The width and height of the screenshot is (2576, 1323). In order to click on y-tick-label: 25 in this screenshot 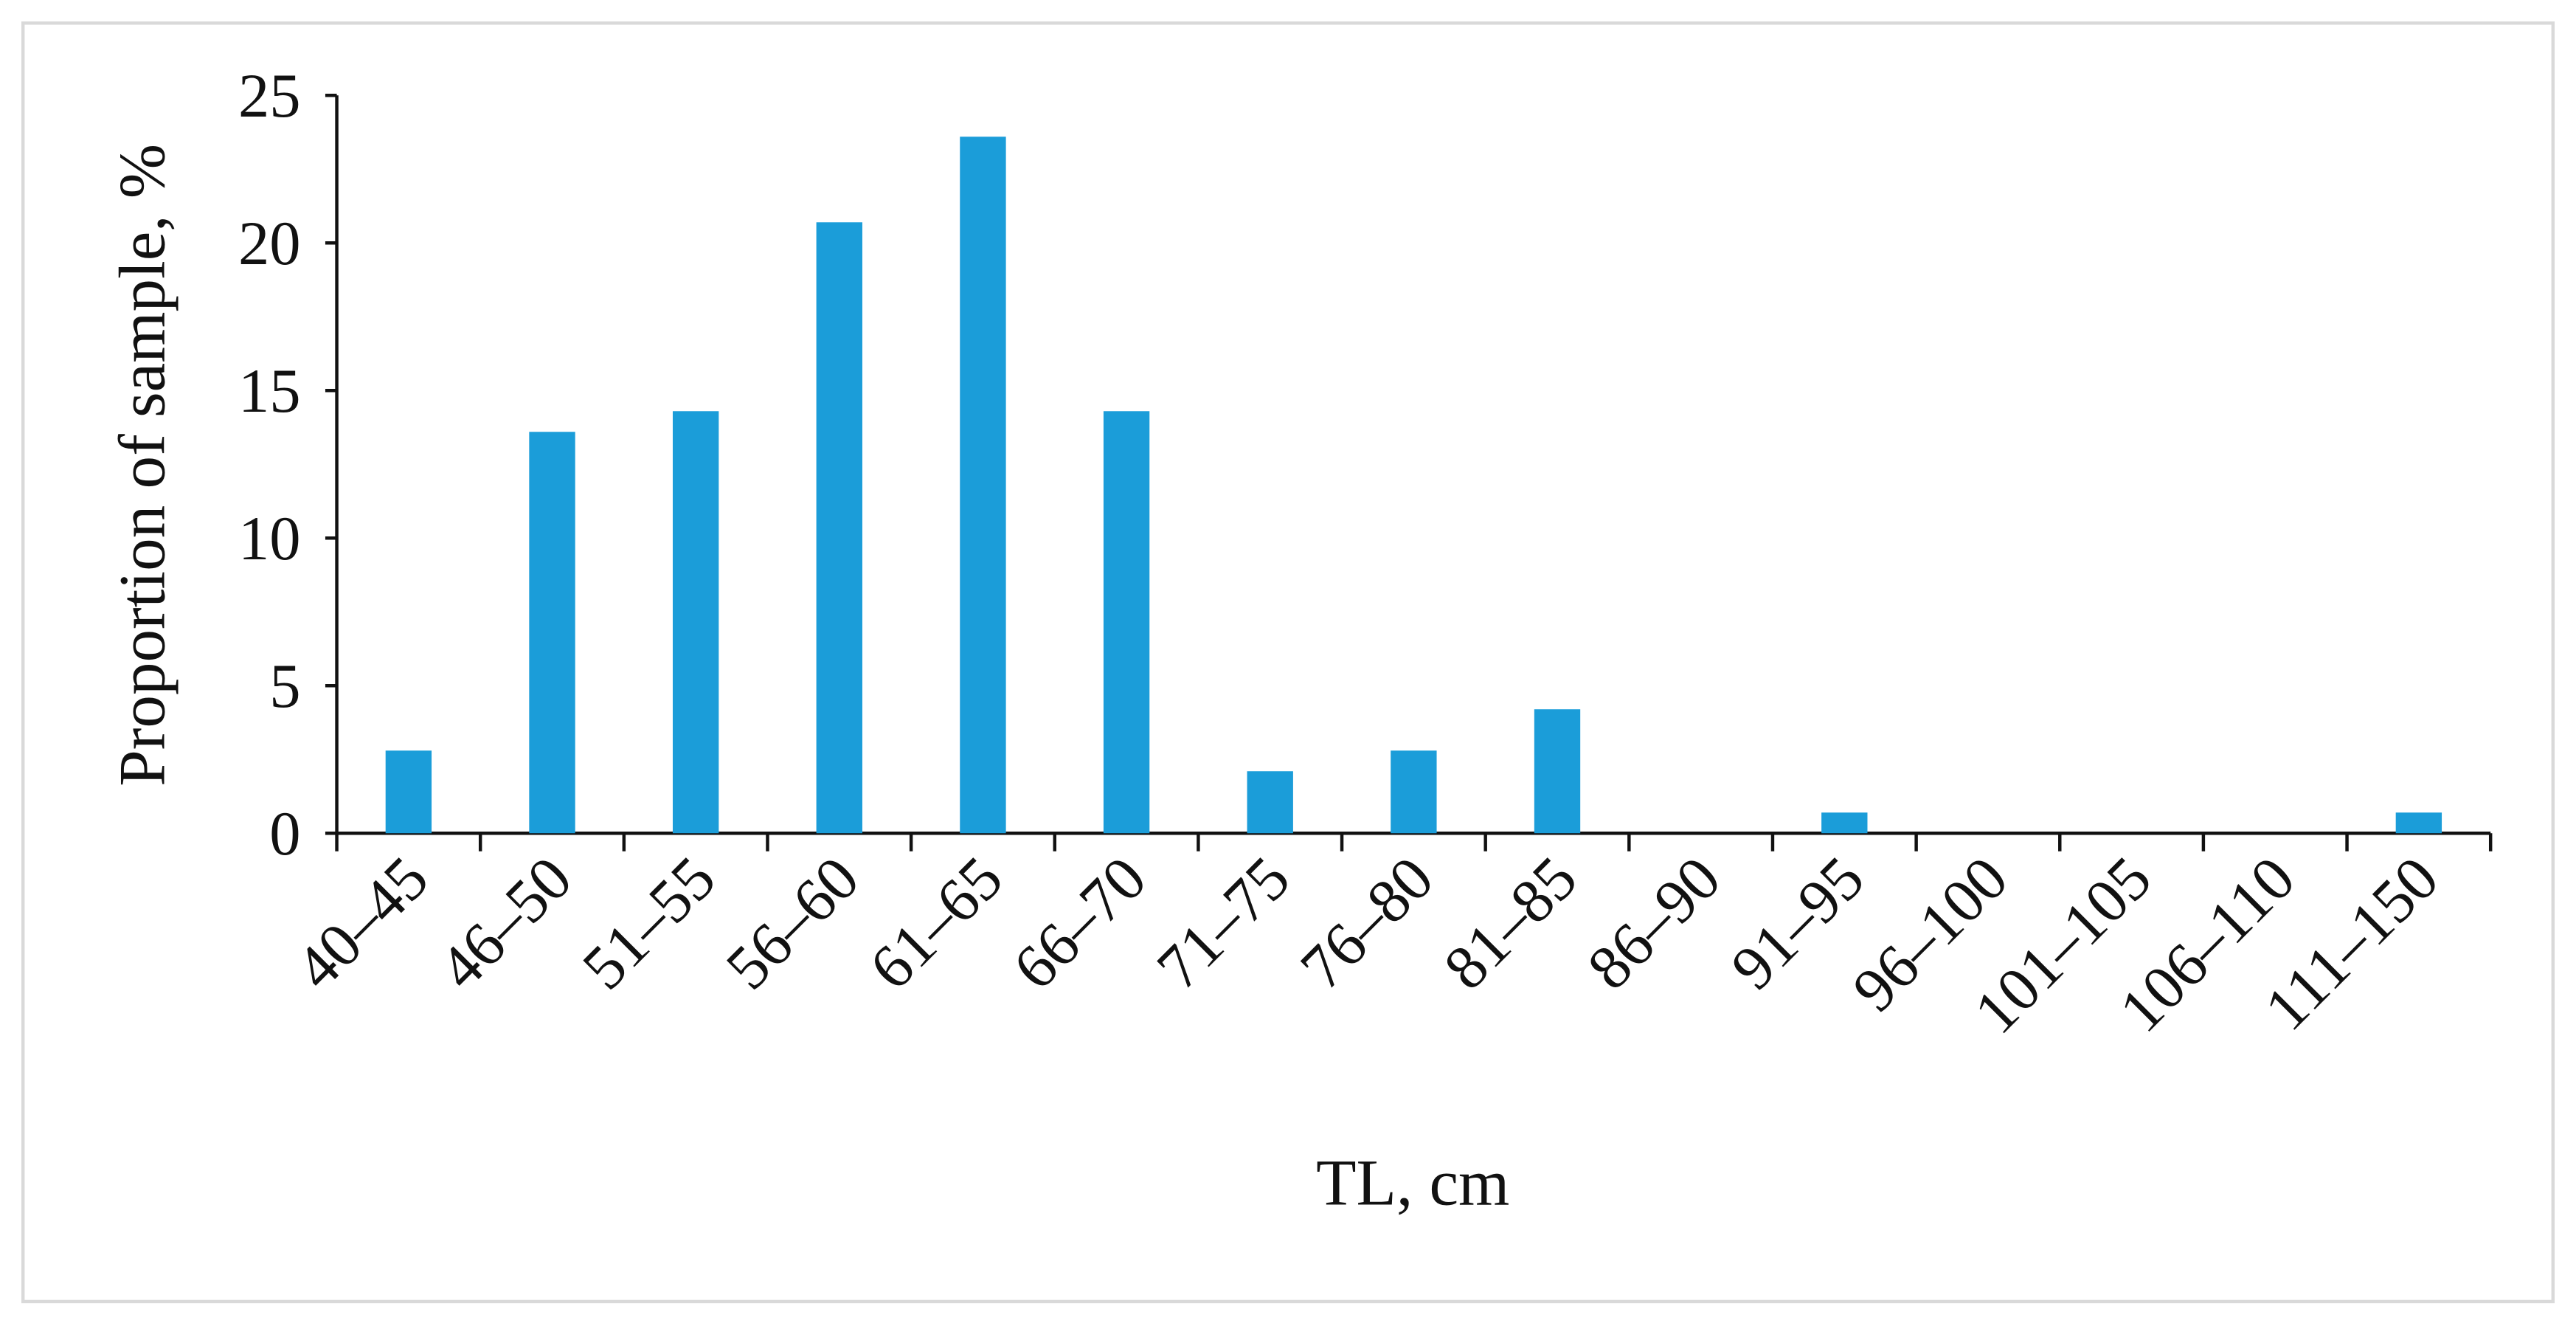, I will do `click(269, 96)`.